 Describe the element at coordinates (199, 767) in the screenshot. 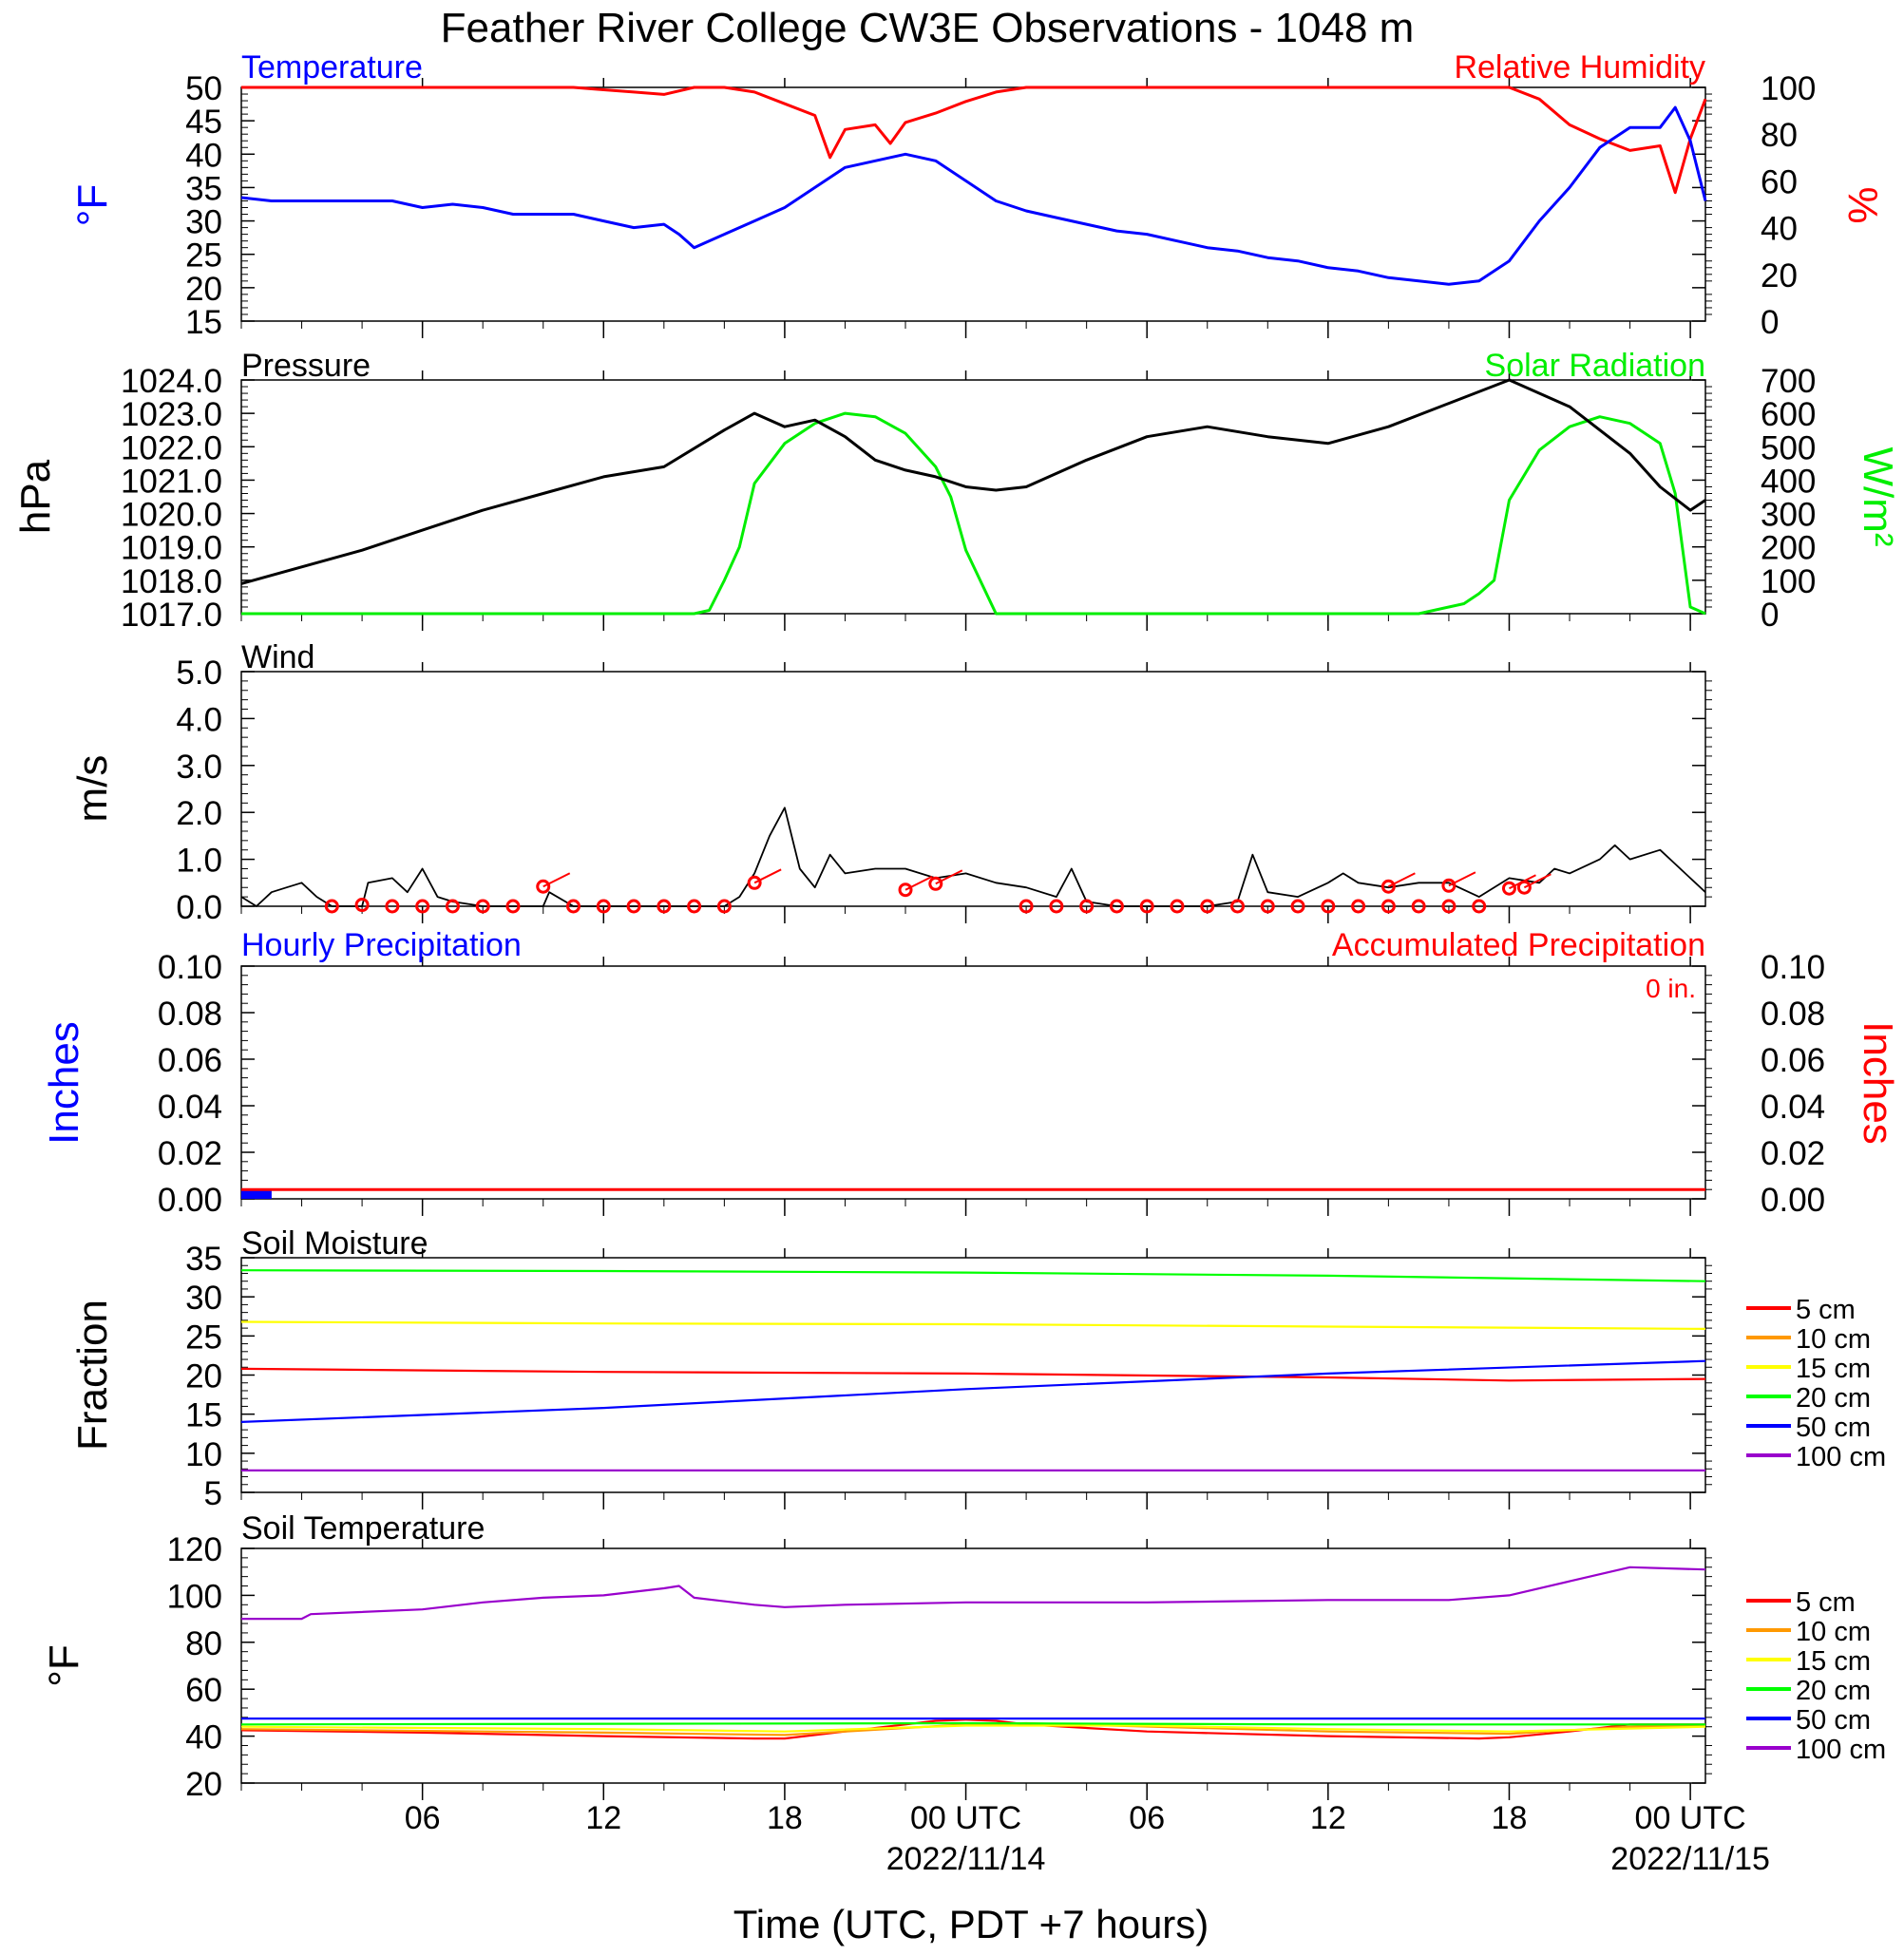

I see `wind-left-tick-label: 3.0` at that location.